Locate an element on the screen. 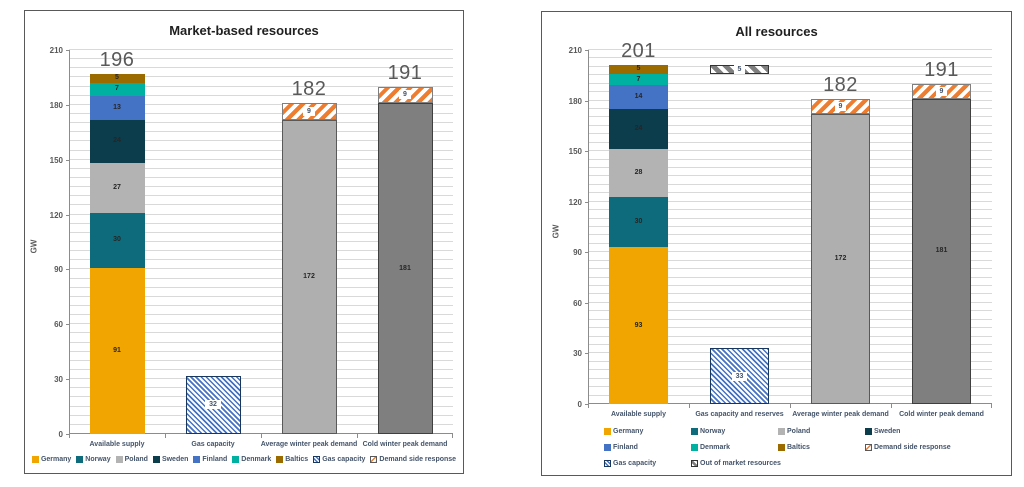 This screenshot has width=1024, height=487. segment-value-label: 5 is located at coordinates (117, 78).